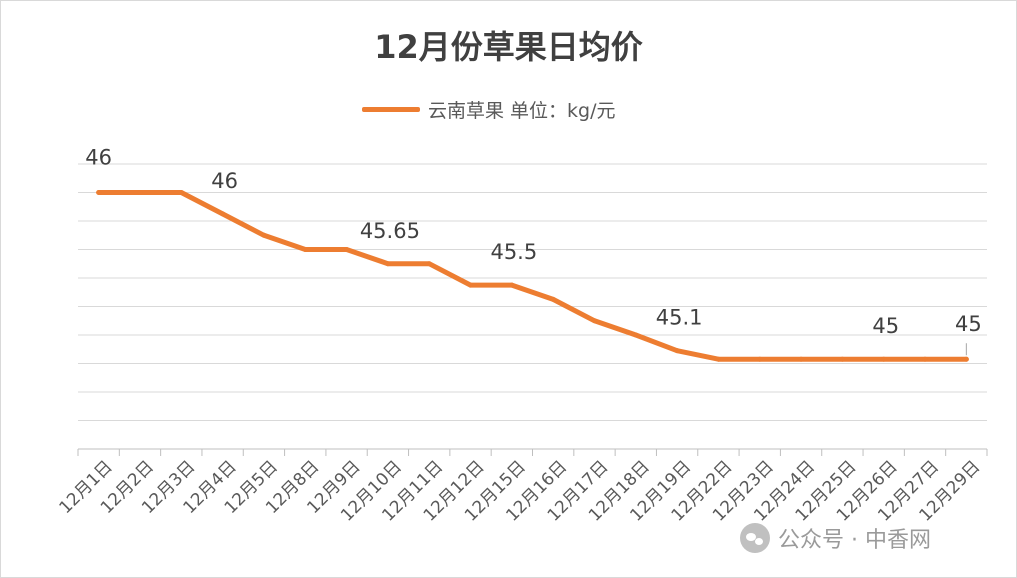 Image resolution: width=1017 pixels, height=578 pixels. I want to click on watermark-text: 公众号 · 中香网, so click(854, 540).